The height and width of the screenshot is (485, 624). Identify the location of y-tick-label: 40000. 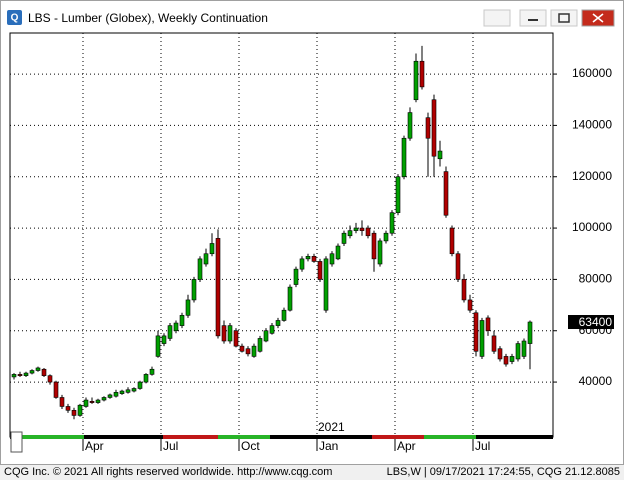
(596, 381).